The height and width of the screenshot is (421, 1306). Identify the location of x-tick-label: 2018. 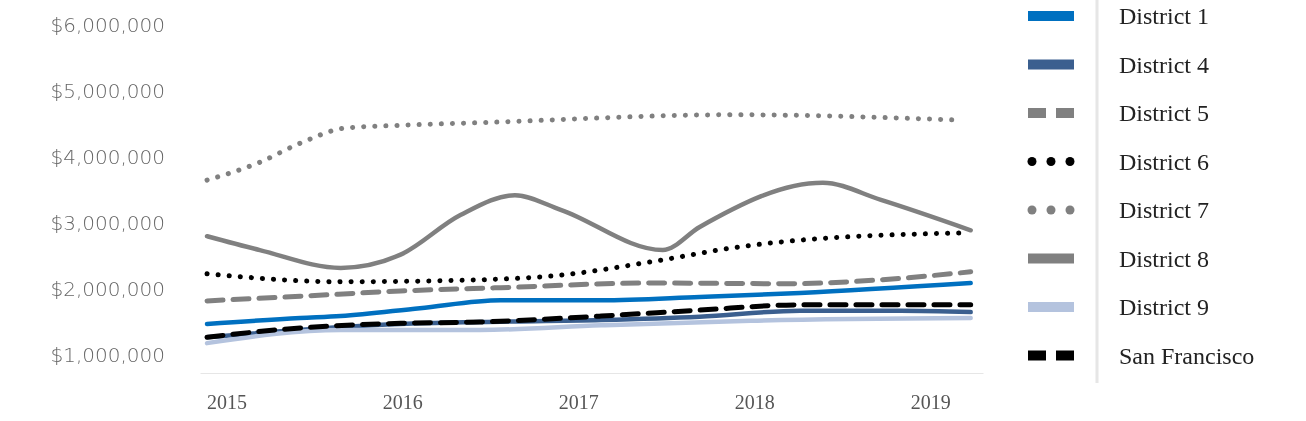
(754, 402).